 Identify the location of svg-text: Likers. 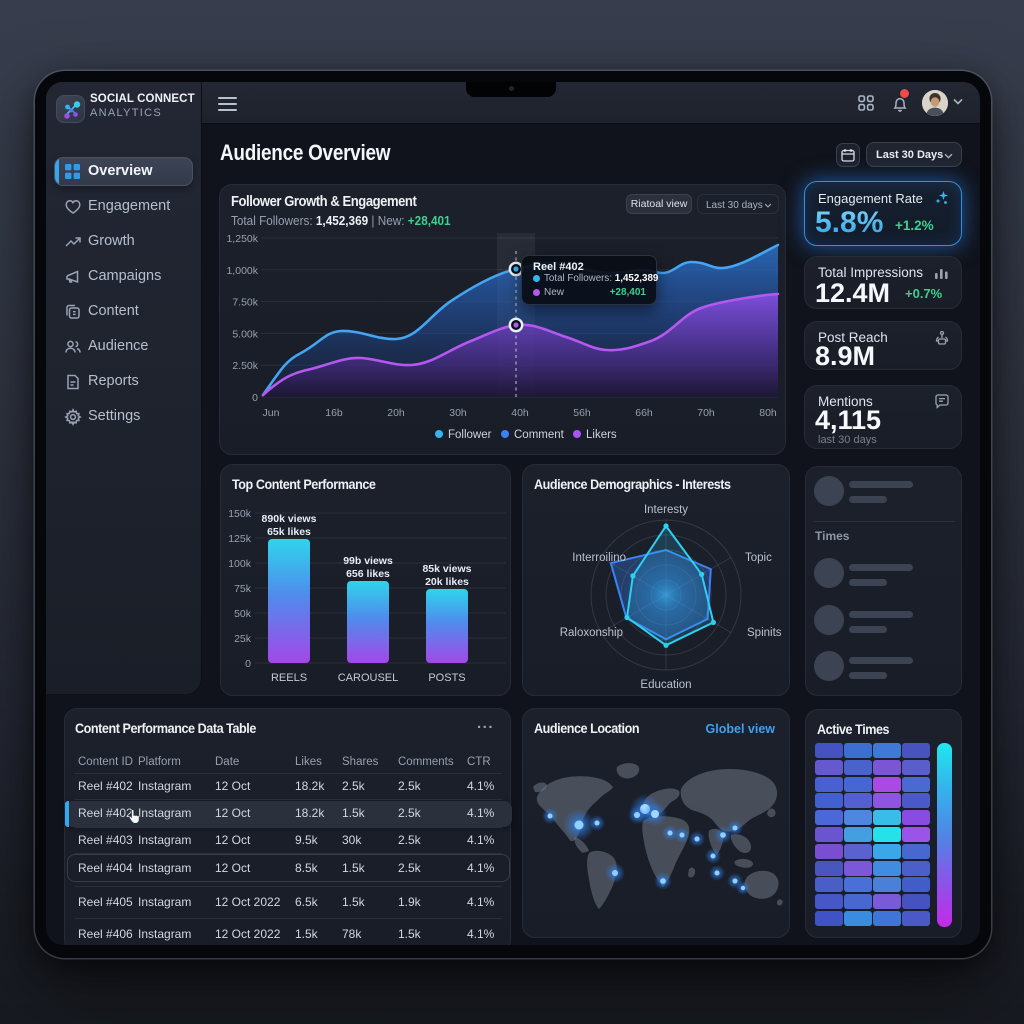
(601, 435).